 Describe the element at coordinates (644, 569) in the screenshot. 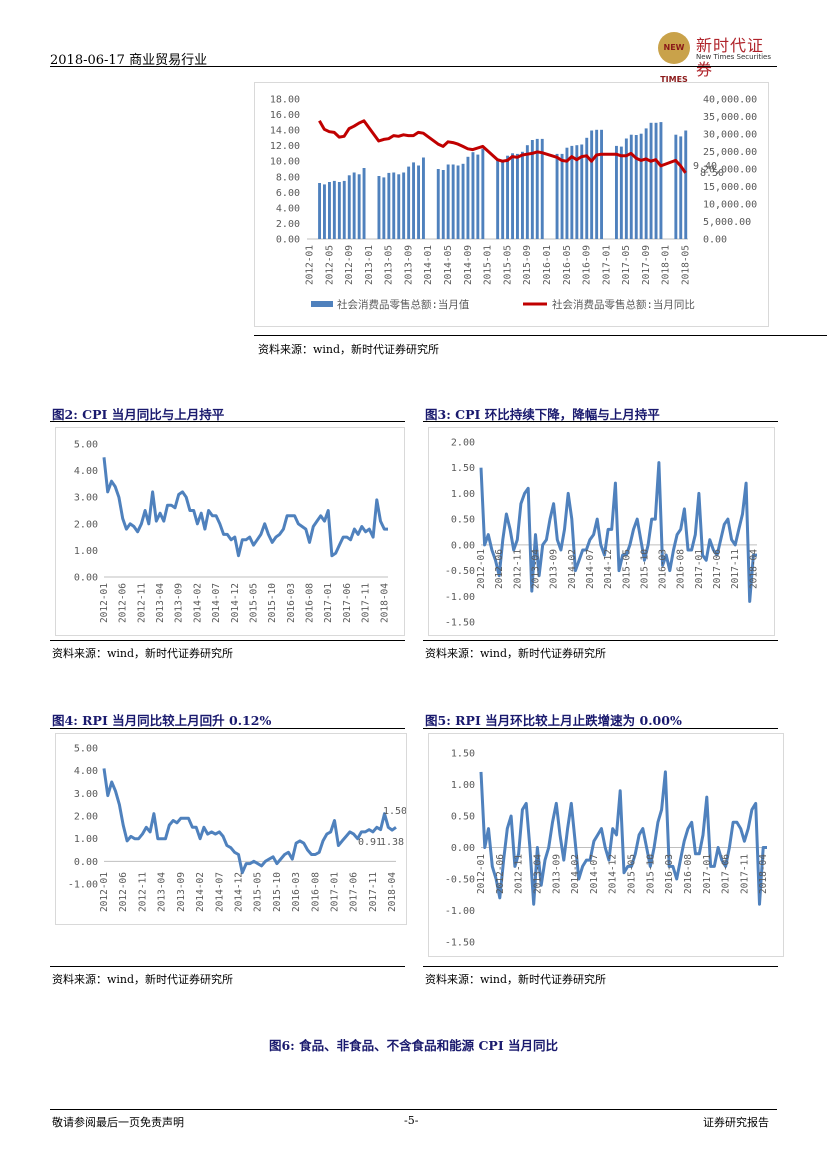

I see `x-tick-label: 2015-10` at that location.